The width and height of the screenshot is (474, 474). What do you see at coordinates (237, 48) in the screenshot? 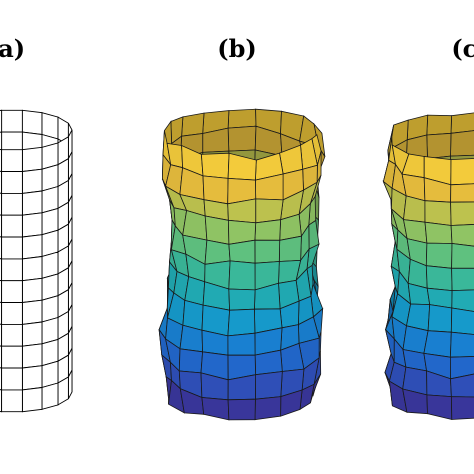
I see `panel-b-label: (b)` at bounding box center [237, 48].